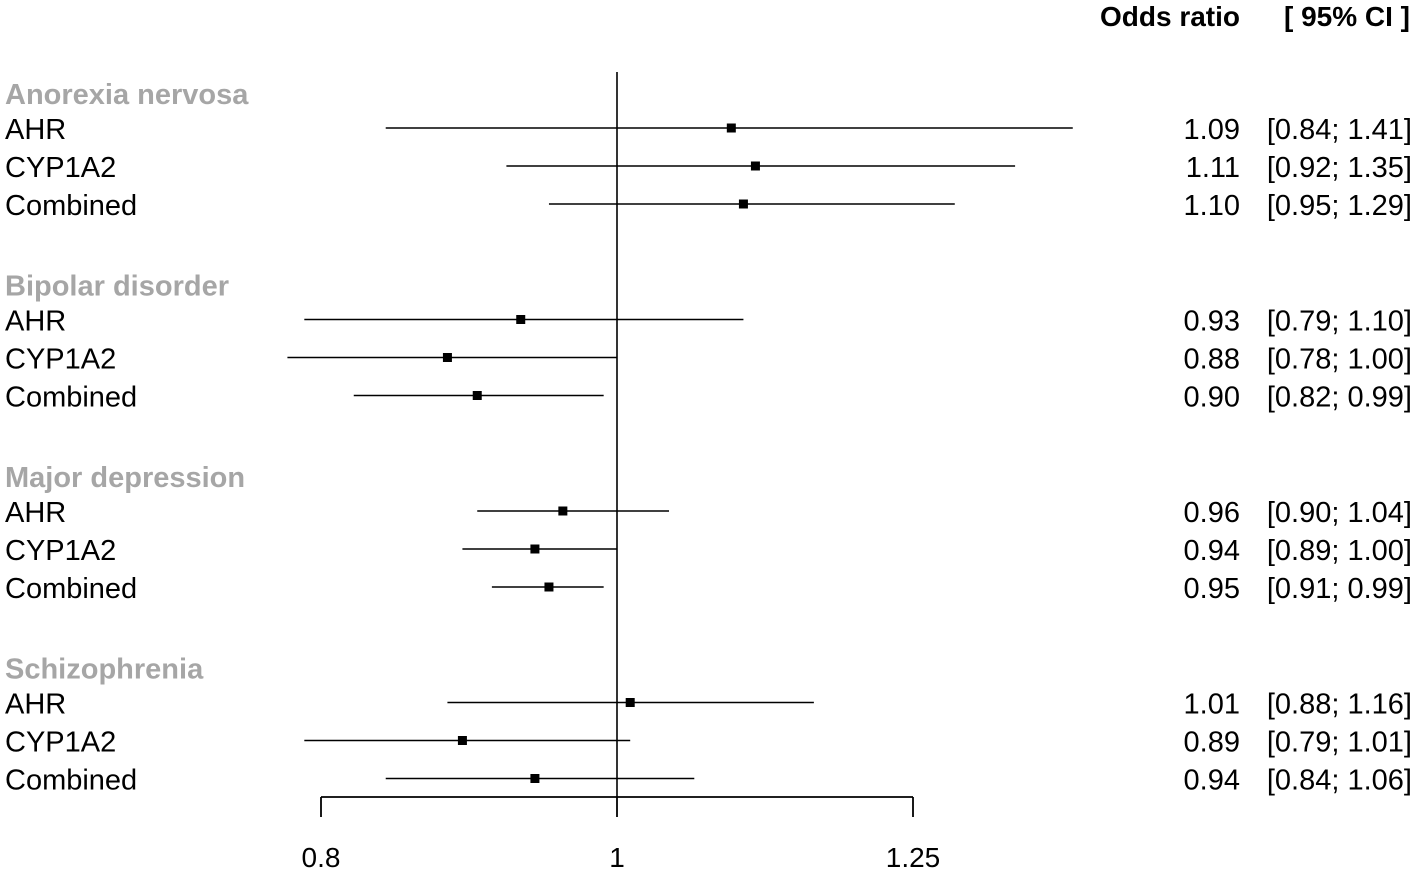  I want to click on group-label: Bipolar disorder, so click(117, 287).